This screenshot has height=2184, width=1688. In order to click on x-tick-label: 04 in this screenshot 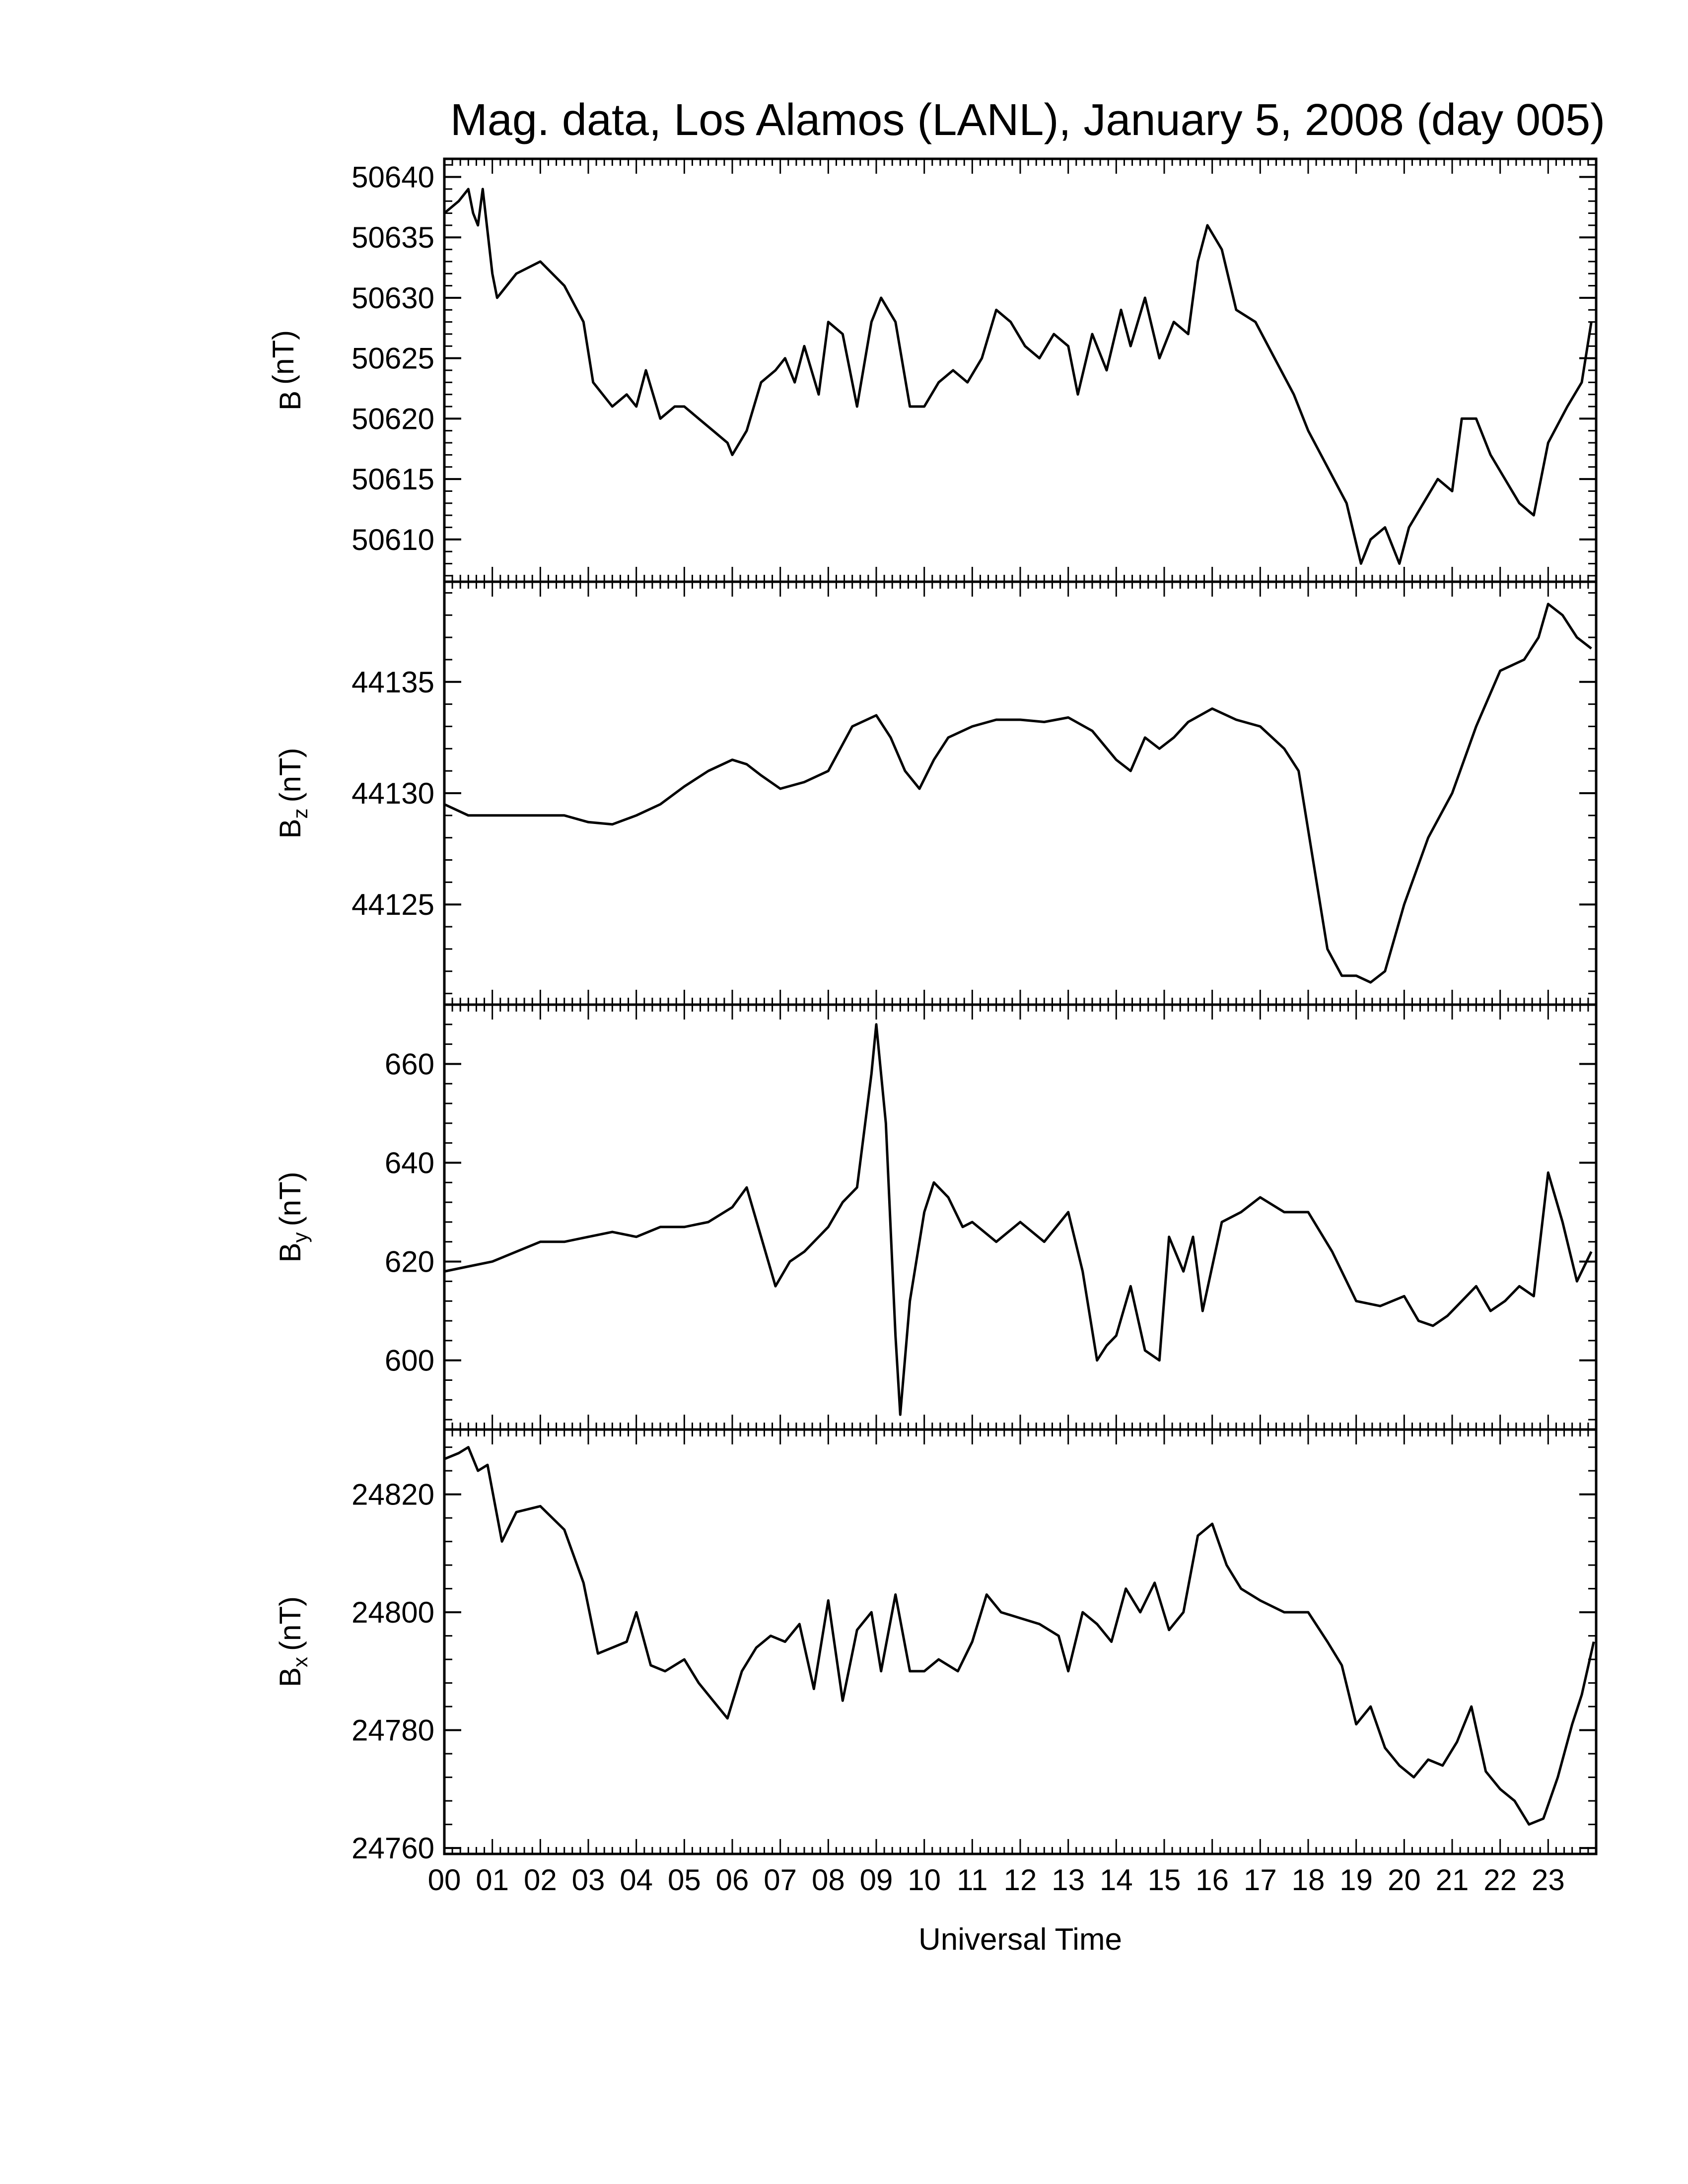, I will do `click(636, 1880)`.